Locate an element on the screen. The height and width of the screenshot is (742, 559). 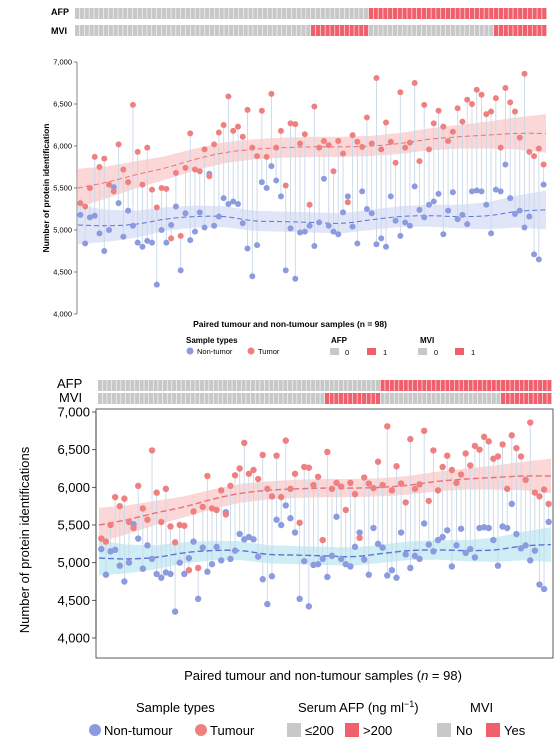
bottom-legend-mvi-no-swatch is located at coordinates (444, 730).